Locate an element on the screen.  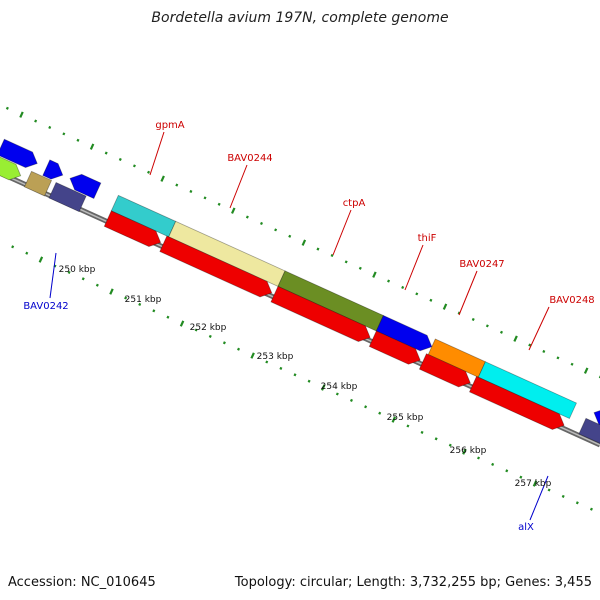
scale-label: 253 kbp is located at coordinates (275, 357).